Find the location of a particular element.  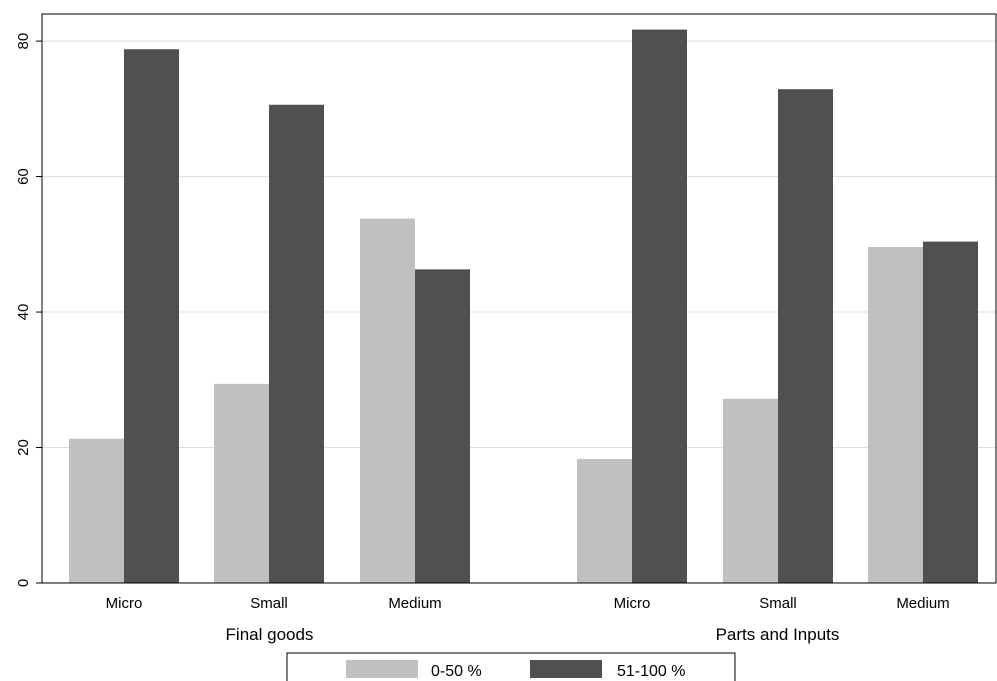

y-tick-label: 60 is located at coordinates (23, 176).